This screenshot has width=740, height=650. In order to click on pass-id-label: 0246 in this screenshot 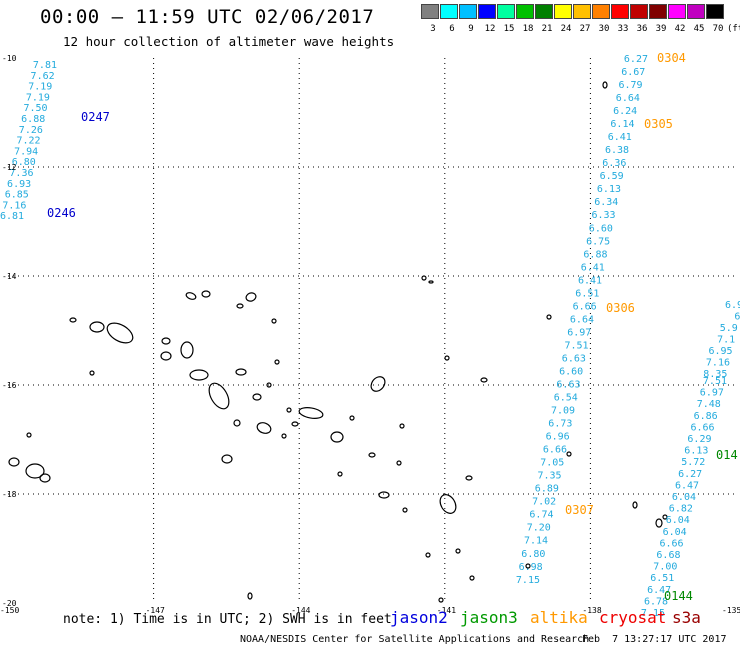, I will do `click(61, 213)`.